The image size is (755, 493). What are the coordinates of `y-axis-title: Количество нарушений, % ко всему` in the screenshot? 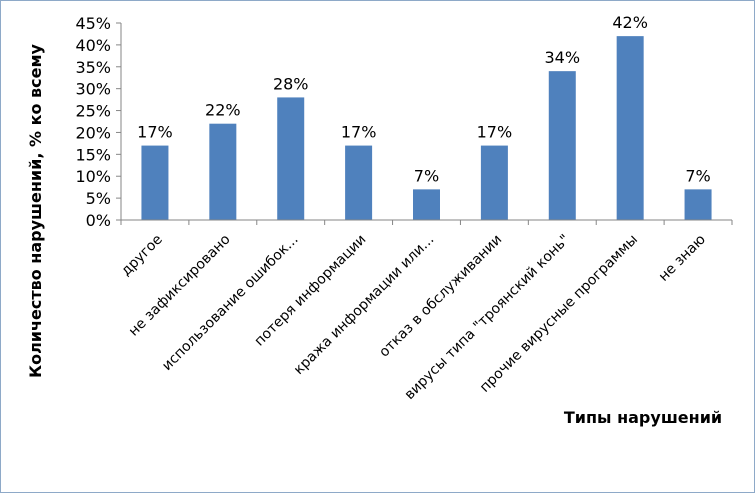 It's located at (35, 210).